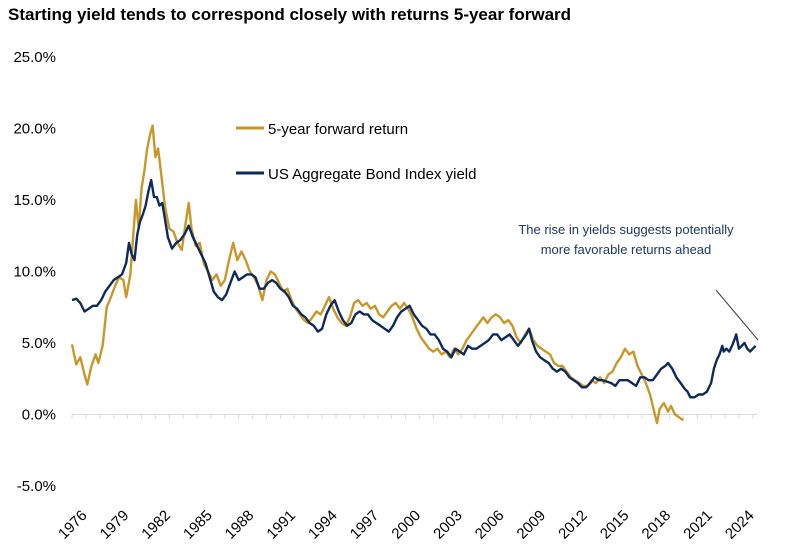  I want to click on x-tick-label: 2024, so click(740, 525).